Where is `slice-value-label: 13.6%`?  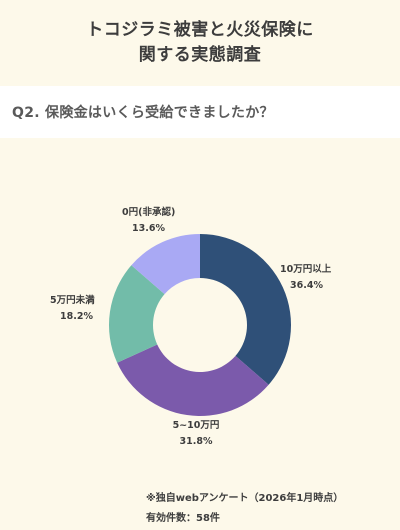
slice-value-label: 13.6% is located at coordinates (148, 228).